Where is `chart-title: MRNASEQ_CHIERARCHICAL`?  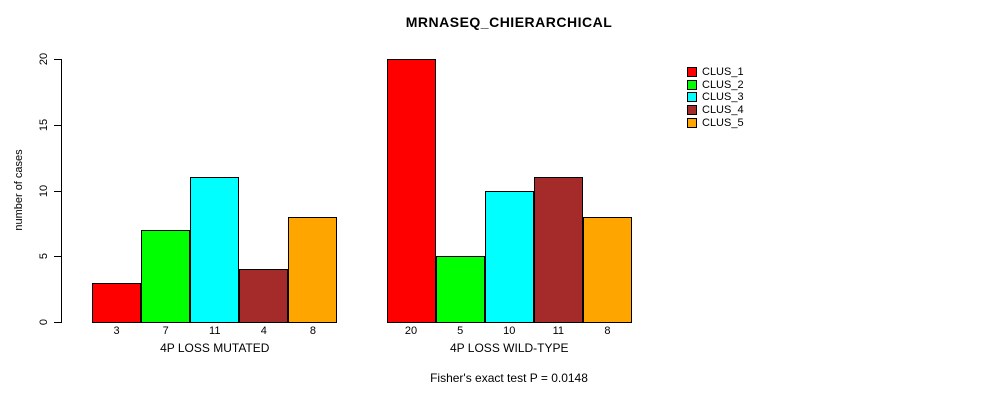
chart-title: MRNASEQ_CHIERARCHICAL is located at coordinates (509, 22).